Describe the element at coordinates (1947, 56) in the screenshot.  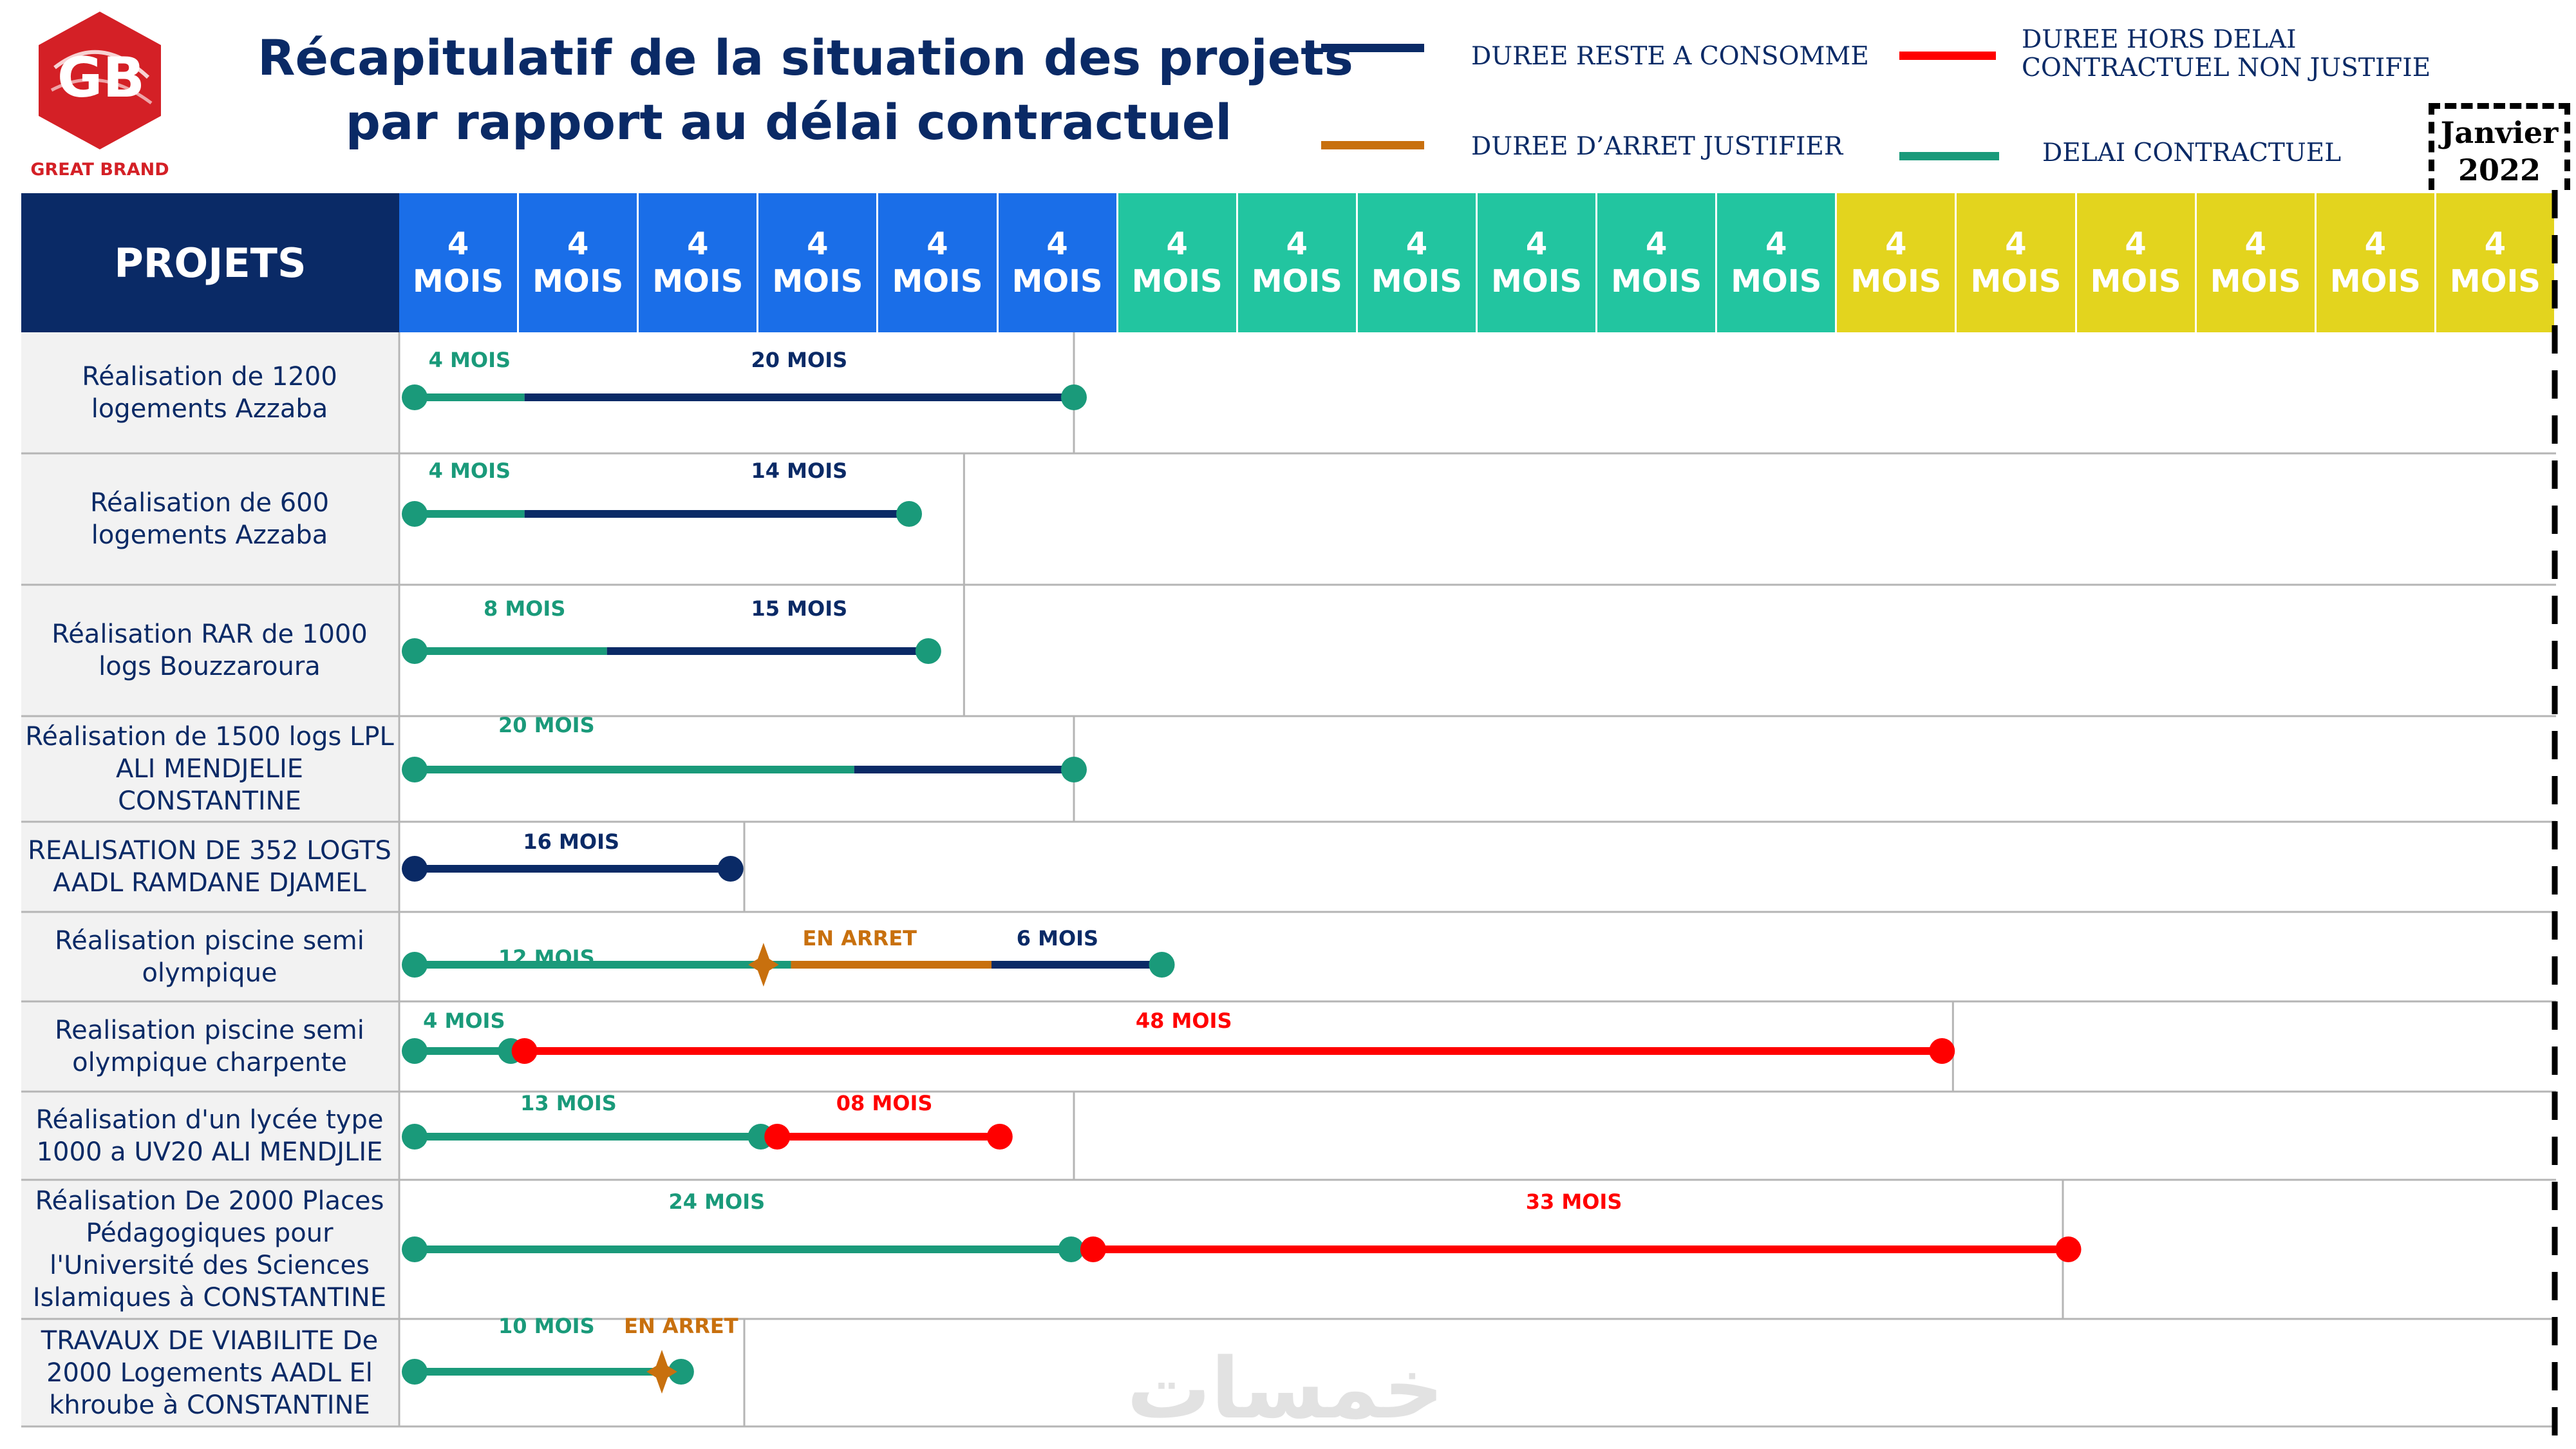
I see `legend-swatch-hors` at that location.